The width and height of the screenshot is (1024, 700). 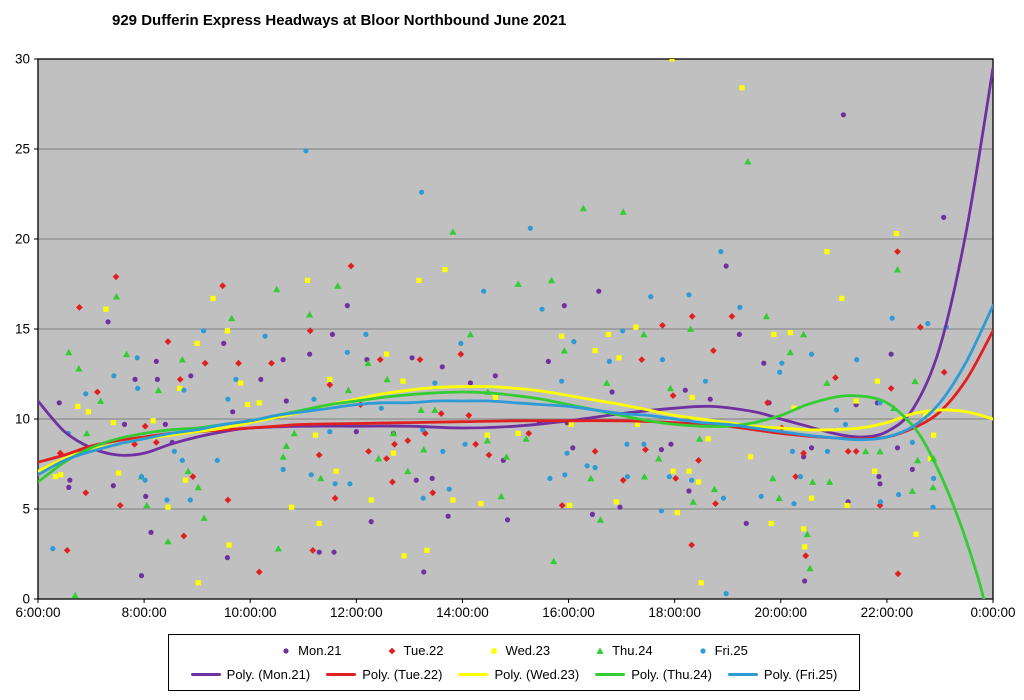 I want to click on legend-row-series: Mon.21 Tue.22 Wed.23 Thu.24 Fri.25, so click(x=514, y=650).